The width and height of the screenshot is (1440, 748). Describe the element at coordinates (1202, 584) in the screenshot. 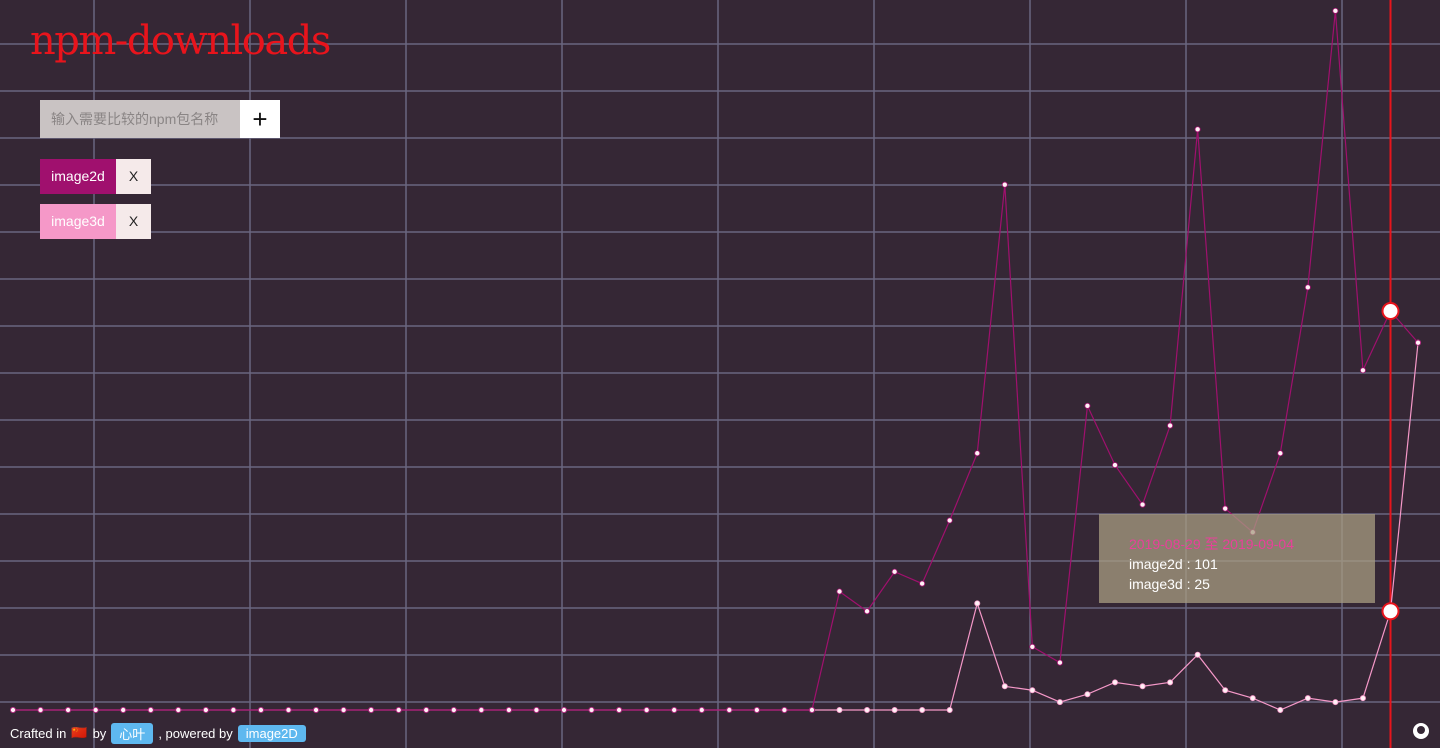

I see `series-value: 25` at that location.